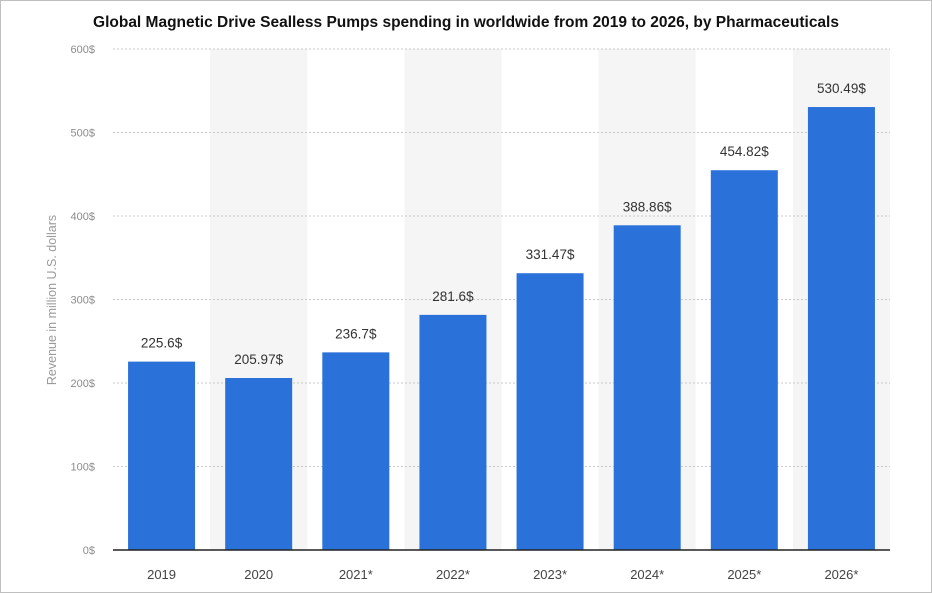 The height and width of the screenshot is (593, 932). What do you see at coordinates (83, 50) in the screenshot?
I see `y-tick-label: 600$` at bounding box center [83, 50].